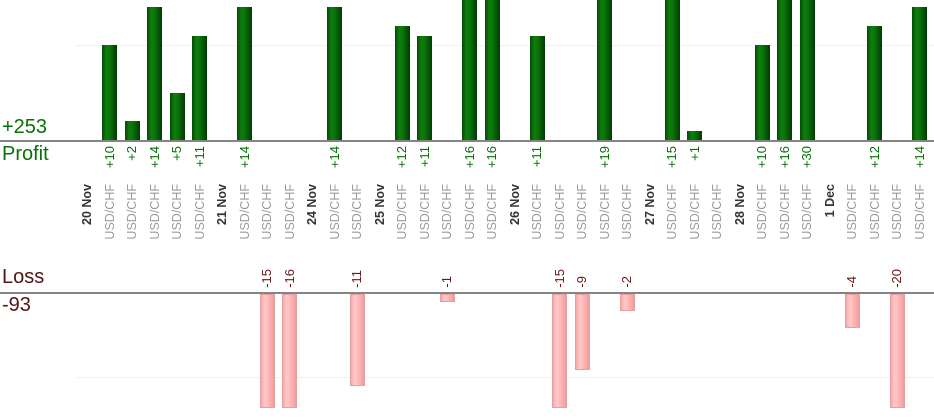 The image size is (934, 420). Describe the element at coordinates (222, 204) in the screenshot. I see `date-label: 21 Nov` at that location.